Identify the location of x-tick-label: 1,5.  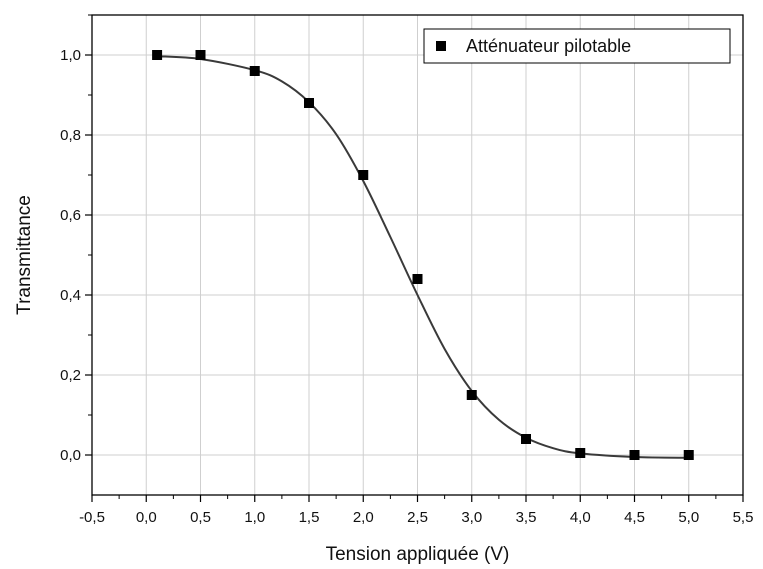
(309, 517).